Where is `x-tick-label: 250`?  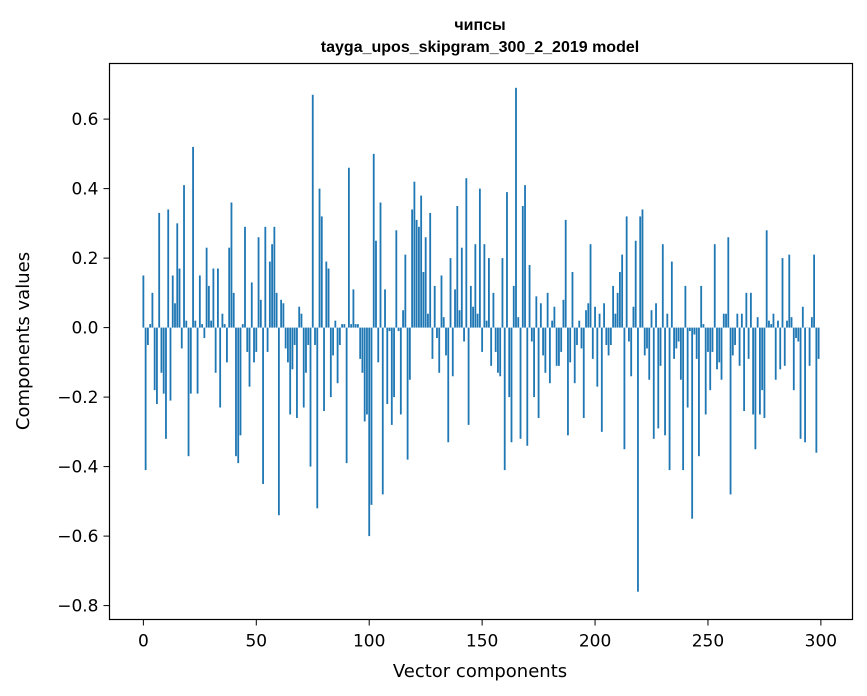
x-tick-label: 250 is located at coordinates (708, 642).